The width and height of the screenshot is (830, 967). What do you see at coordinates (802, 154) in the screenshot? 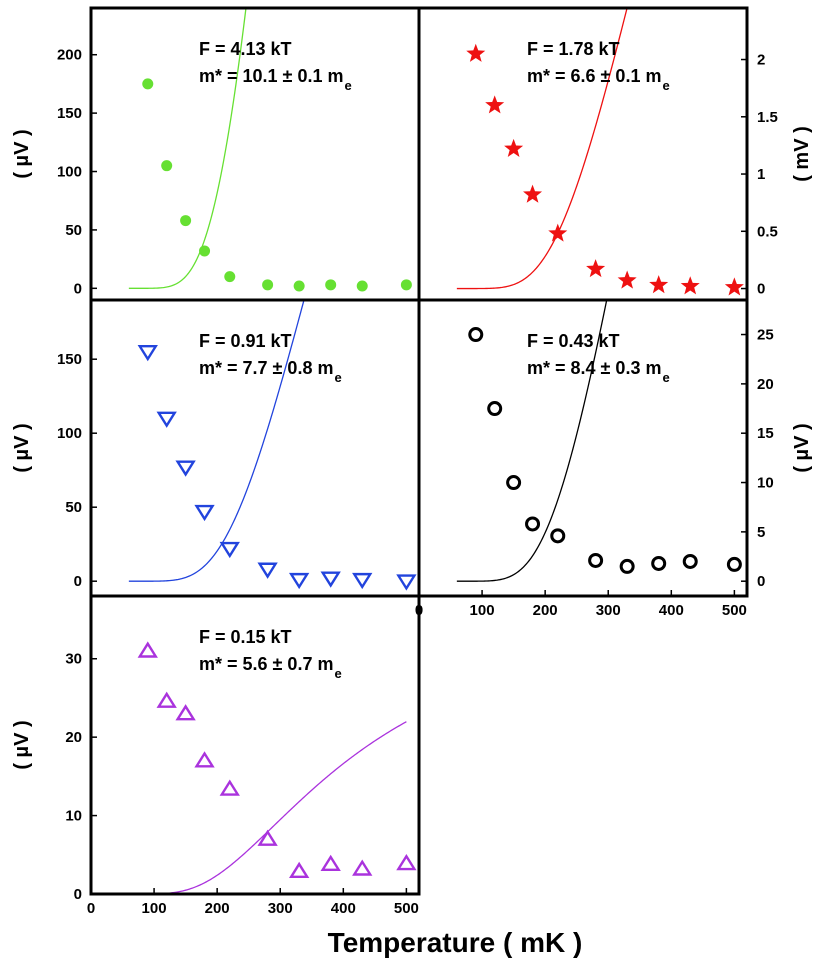
I see `y-axis-label: ( mV )` at bounding box center [802, 154].